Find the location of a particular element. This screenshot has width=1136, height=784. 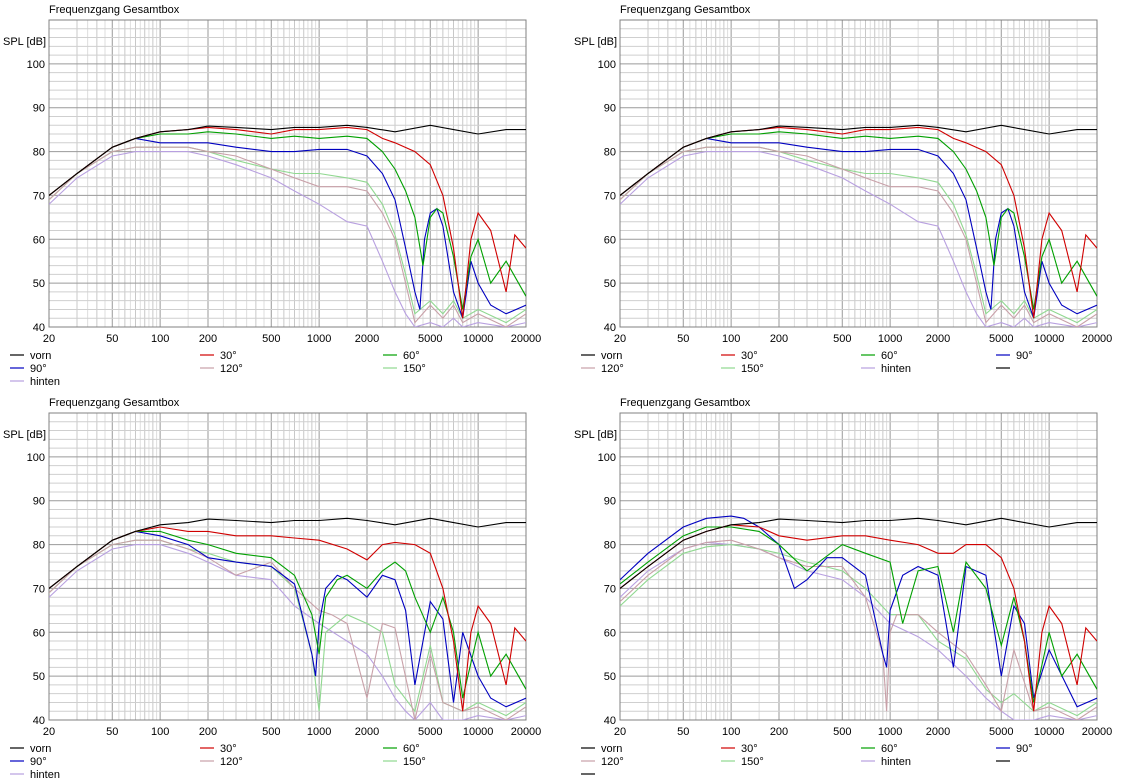

series-line-120deg is located at coordinates (858, 236).